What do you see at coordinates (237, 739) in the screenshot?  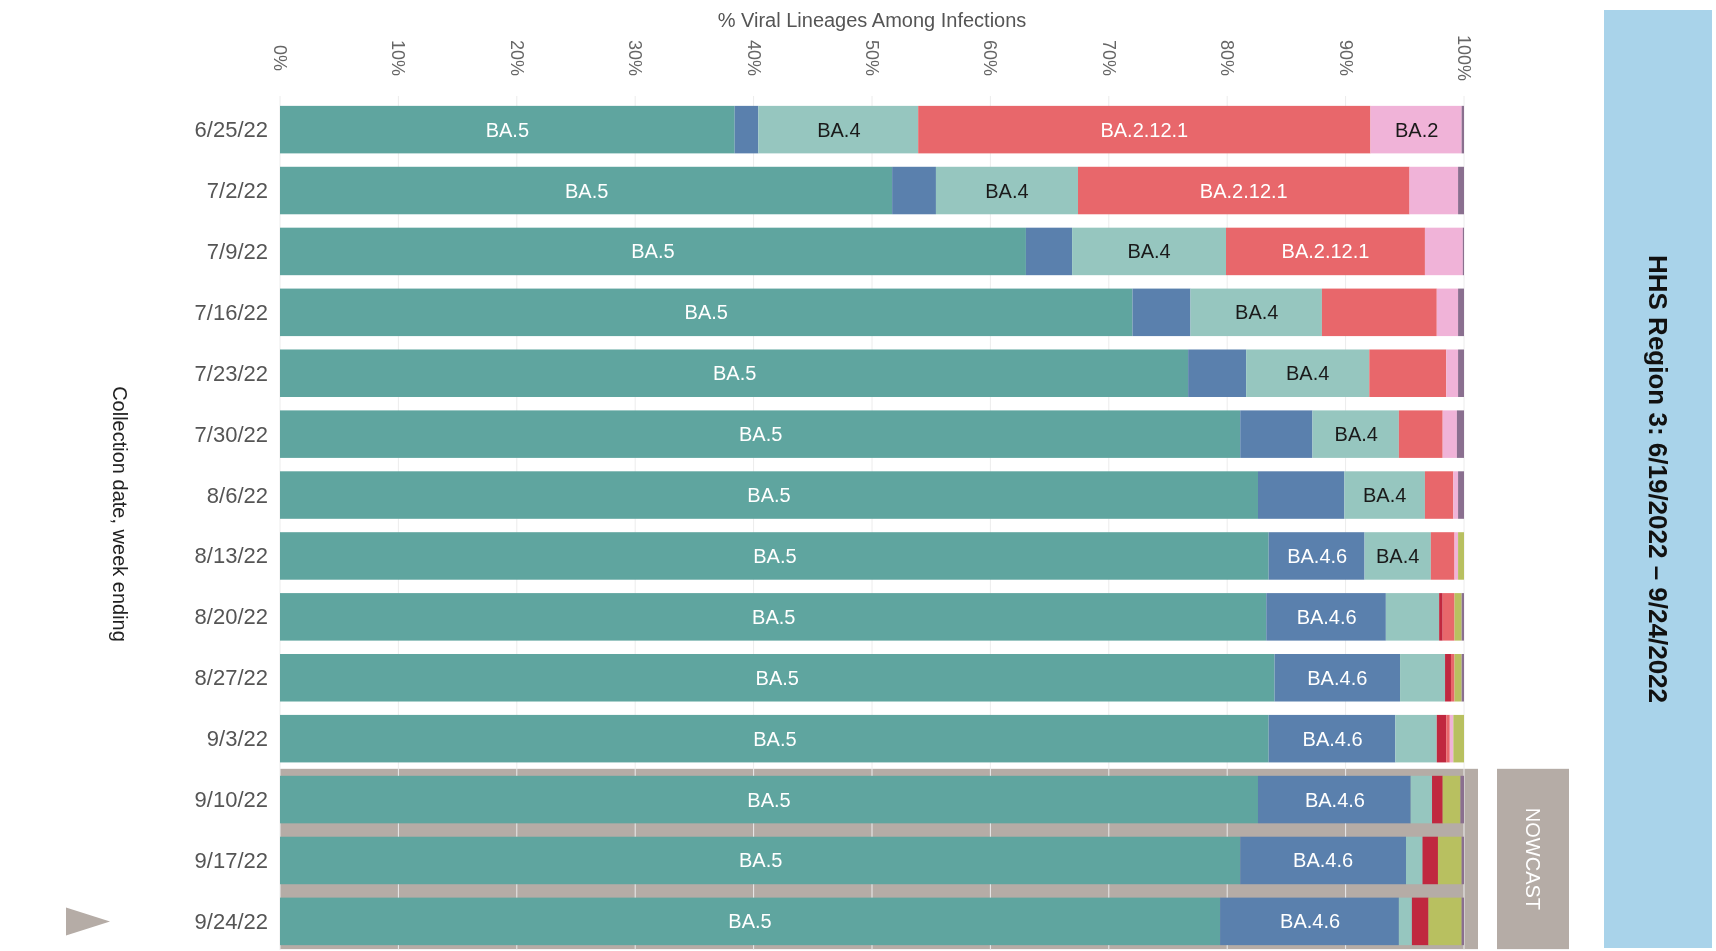 I see `y-tick-label: 9/3/22` at bounding box center [237, 739].